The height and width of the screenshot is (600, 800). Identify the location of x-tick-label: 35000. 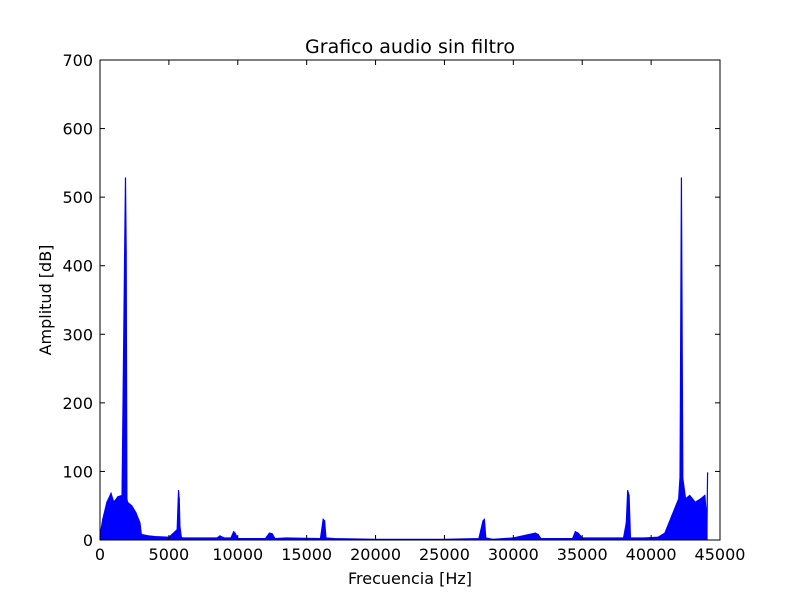
(582, 554).